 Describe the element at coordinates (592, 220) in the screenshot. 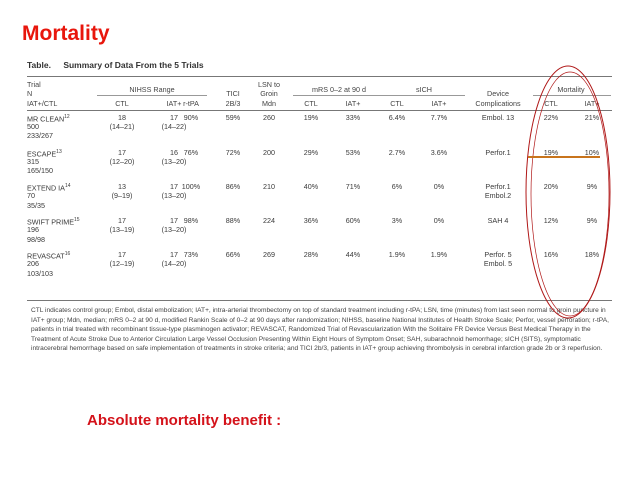

I see `row4-mort-iat: 9%` at that location.